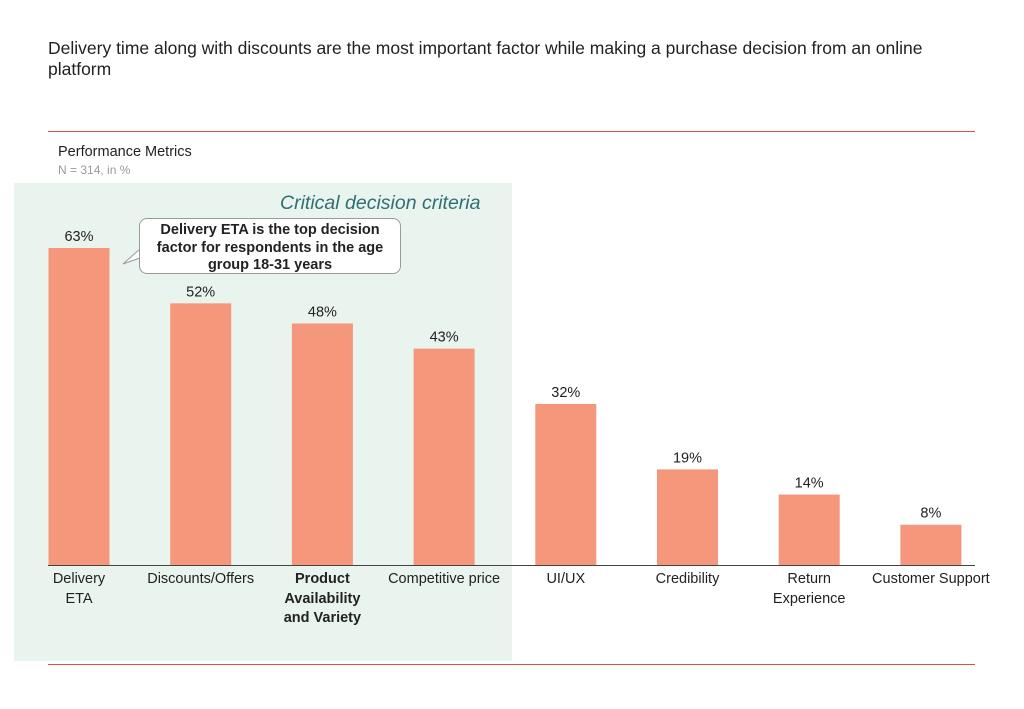  What do you see at coordinates (687, 458) in the screenshot?
I see `bar-value-label: 19%` at bounding box center [687, 458].